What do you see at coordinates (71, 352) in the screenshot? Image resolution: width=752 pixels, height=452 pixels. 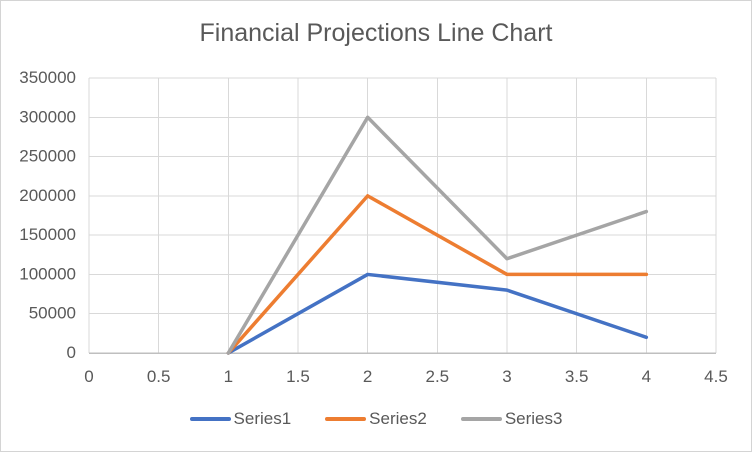 I see `y-axis-tick-label: 0` at bounding box center [71, 352].